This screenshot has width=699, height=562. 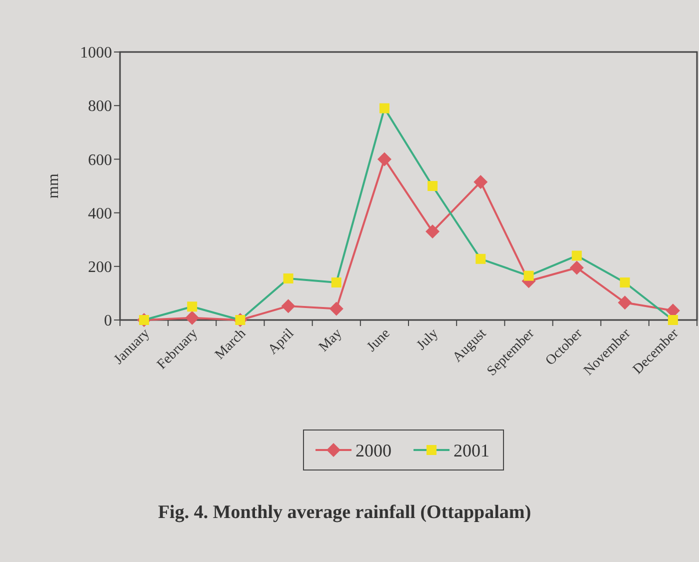 What do you see at coordinates (96, 53) in the screenshot?
I see `y-tick-label: 1000` at bounding box center [96, 53].